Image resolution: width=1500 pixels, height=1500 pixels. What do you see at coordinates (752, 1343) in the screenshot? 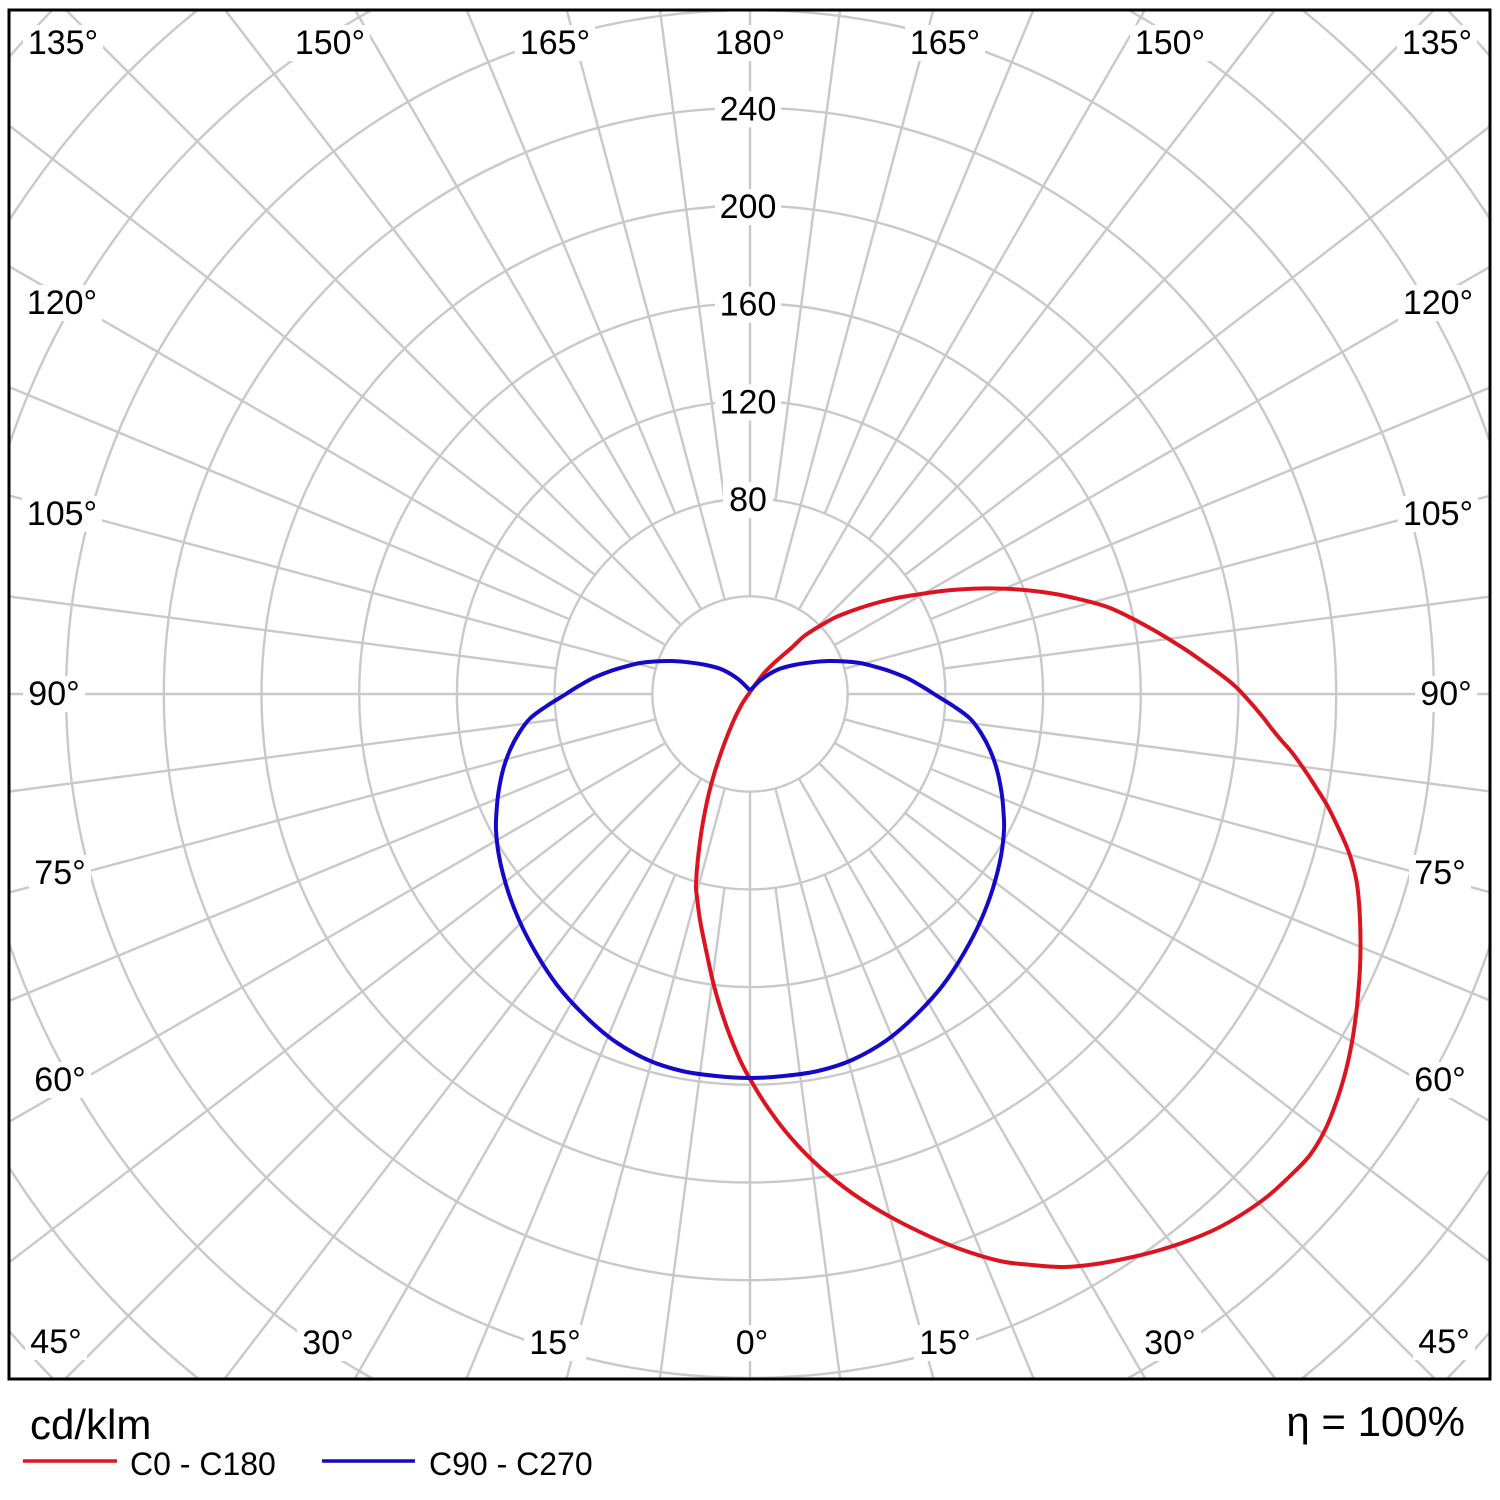
I see `svg-text: 0°` at bounding box center [752, 1343].